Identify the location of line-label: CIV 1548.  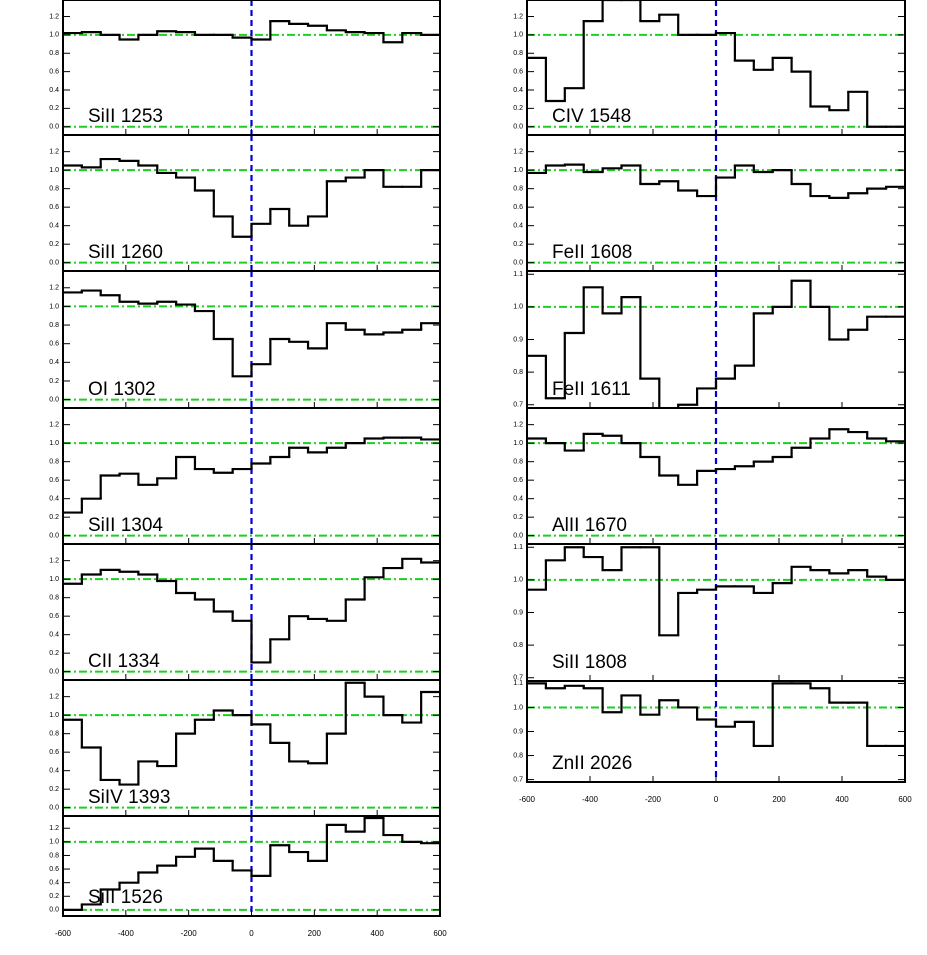
(591, 116).